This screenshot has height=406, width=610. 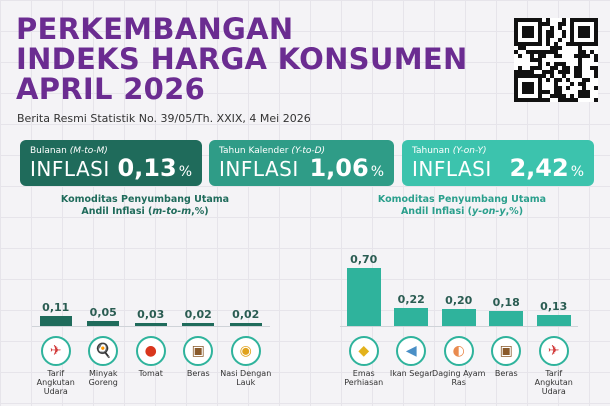 I want to click on category-label: Minyak Goreng, so click(x=103, y=378).